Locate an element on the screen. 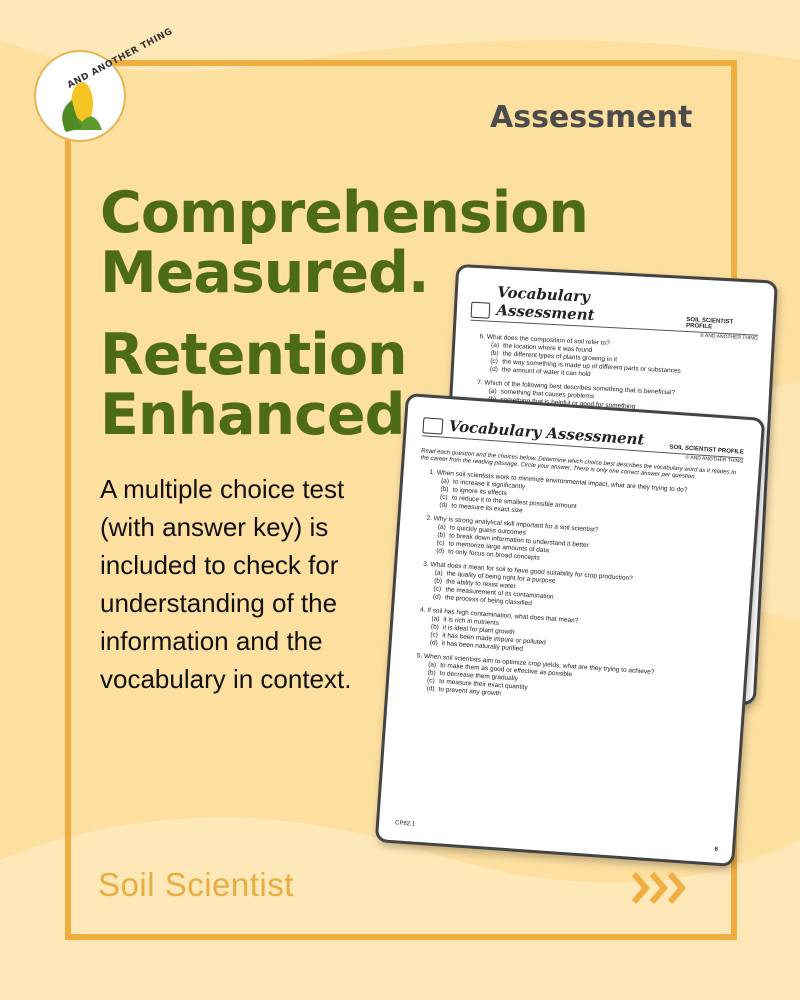 This screenshot has height=1000, width=800. headline-line: Enhanced. is located at coordinates (263, 415).